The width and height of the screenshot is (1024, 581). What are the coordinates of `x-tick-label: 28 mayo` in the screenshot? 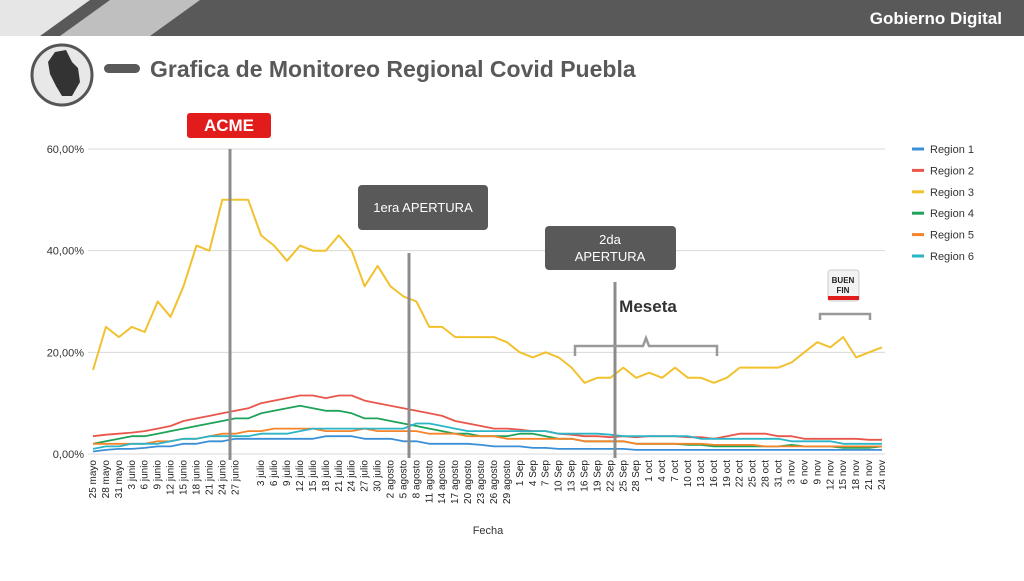 It's located at (106, 479).